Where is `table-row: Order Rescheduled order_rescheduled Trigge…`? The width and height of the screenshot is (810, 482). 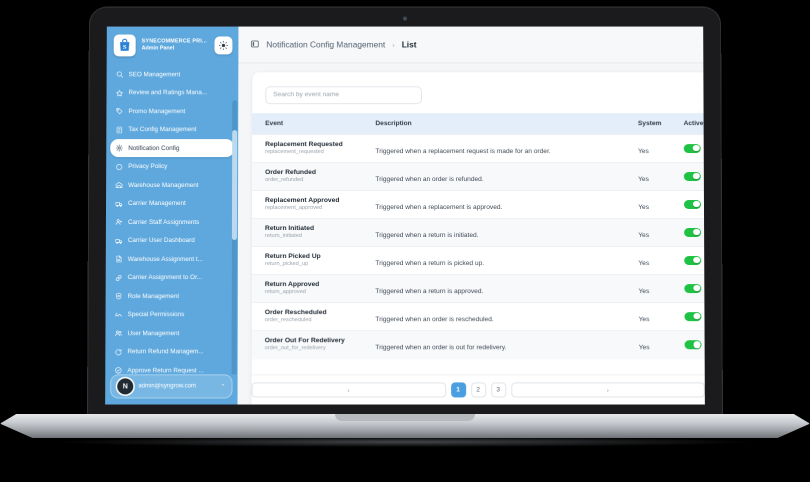 table-row: Order Rescheduled order_rescheduled Trigge… is located at coordinates (478, 316).